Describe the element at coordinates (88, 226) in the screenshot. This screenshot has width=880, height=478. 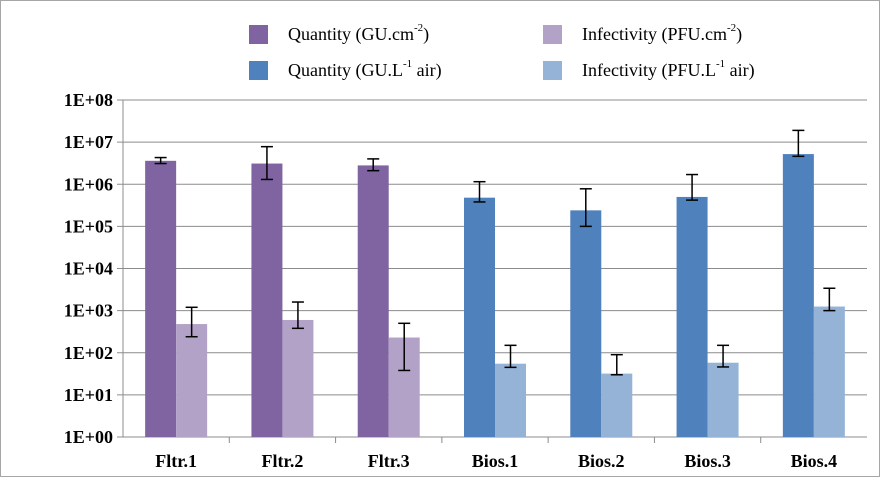
I see `y-tick-label: 1E+05` at that location.